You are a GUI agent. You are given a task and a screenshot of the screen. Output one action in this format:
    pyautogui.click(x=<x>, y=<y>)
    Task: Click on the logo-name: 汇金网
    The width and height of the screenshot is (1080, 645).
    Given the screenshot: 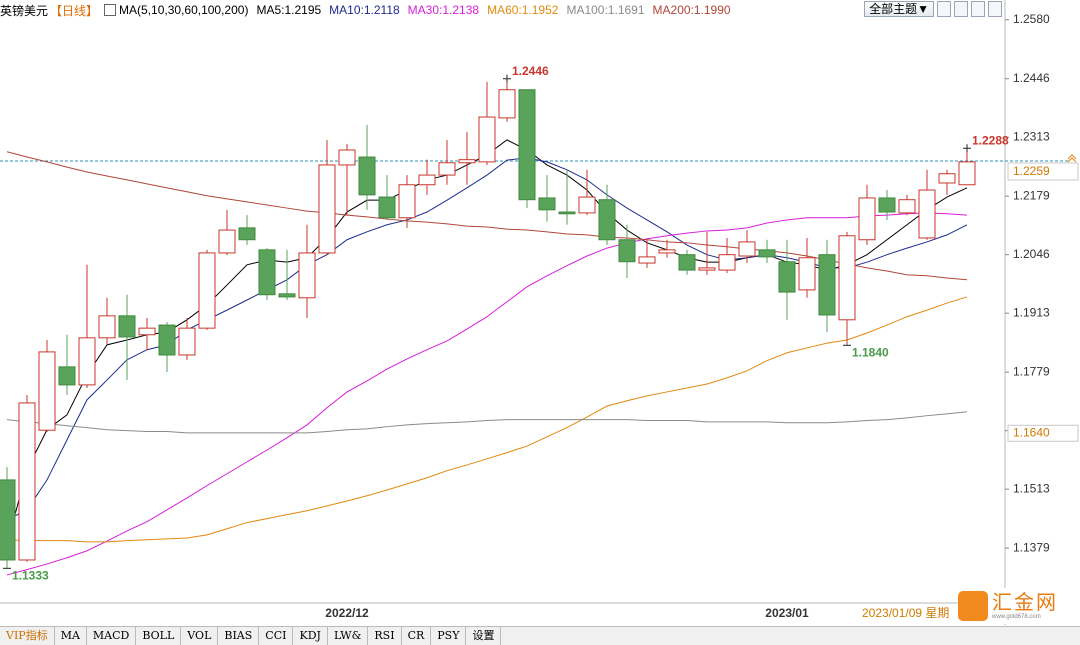 What is the action you would take?
    pyautogui.click(x=1025, y=602)
    